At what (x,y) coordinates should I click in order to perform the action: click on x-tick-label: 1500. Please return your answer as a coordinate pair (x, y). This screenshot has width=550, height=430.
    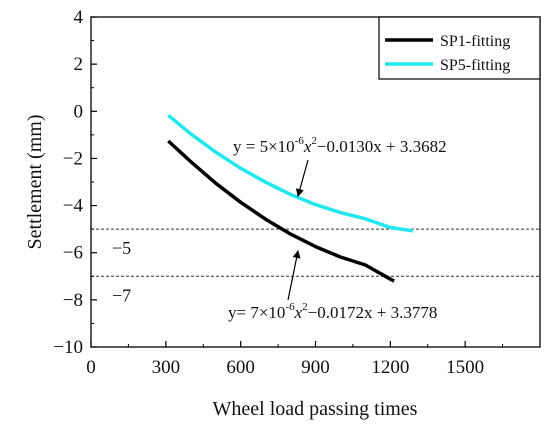
    Looking at the image, I should click on (465, 367).